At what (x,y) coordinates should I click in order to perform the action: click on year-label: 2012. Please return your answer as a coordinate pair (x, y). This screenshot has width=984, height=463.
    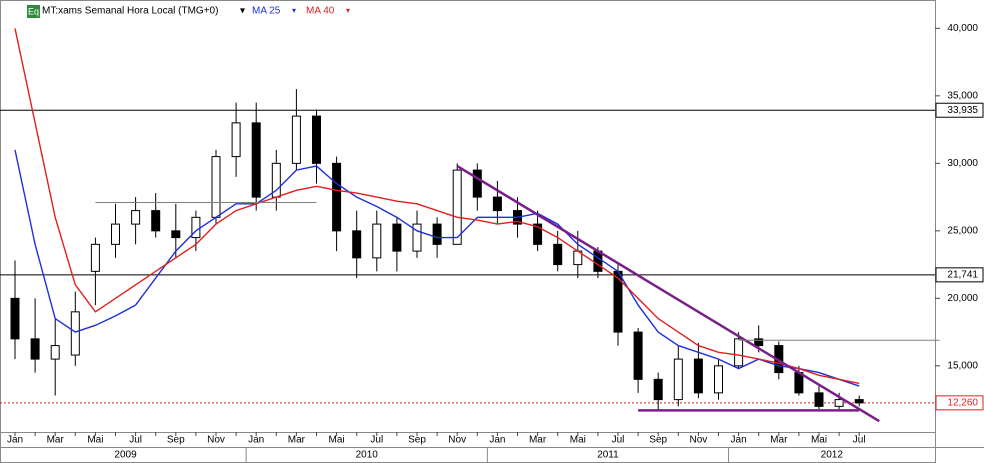
    Looking at the image, I should click on (832, 455).